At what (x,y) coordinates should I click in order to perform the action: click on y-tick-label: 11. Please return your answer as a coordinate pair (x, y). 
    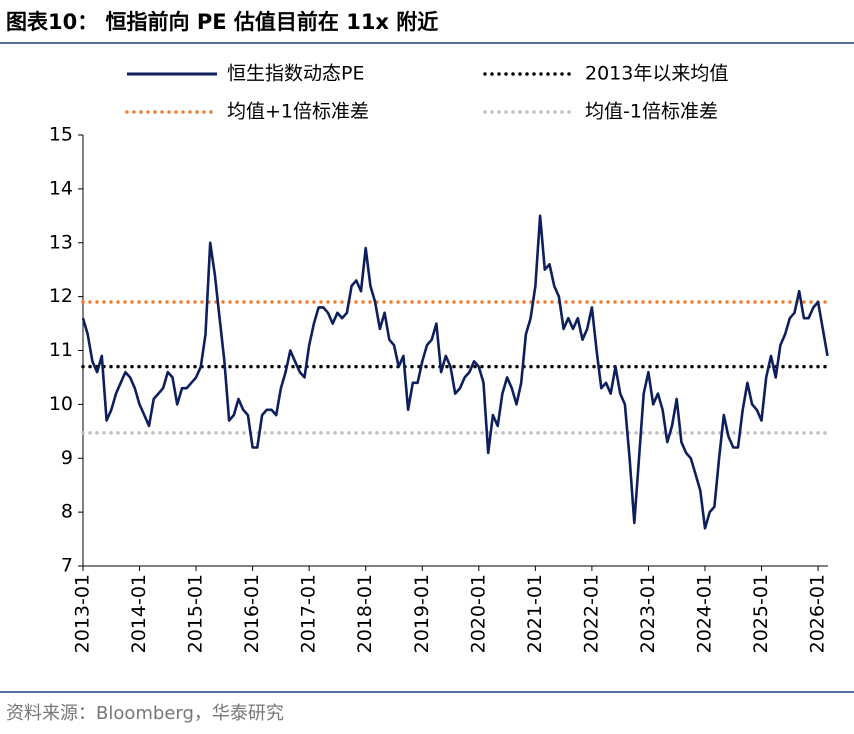
    Looking at the image, I should click on (61, 350).